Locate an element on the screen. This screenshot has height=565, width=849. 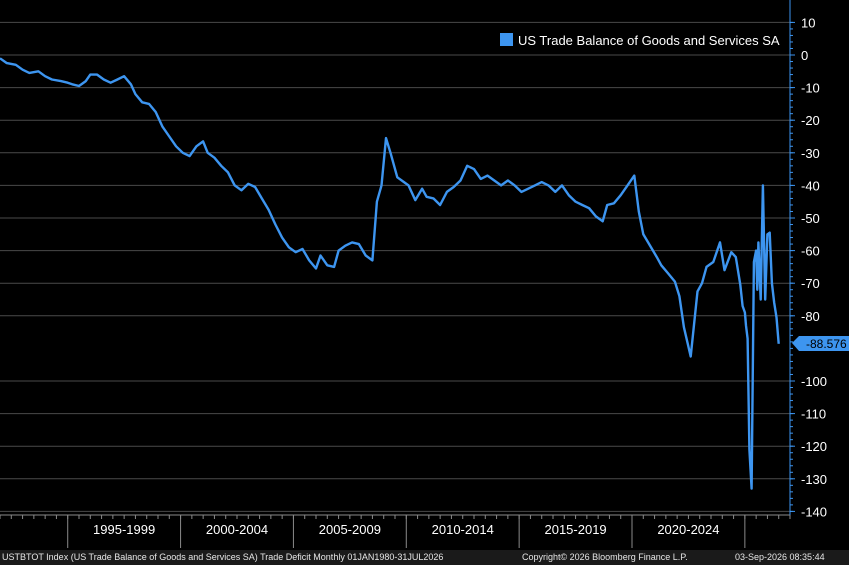
y-tick-label: -100 is located at coordinates (814, 381).